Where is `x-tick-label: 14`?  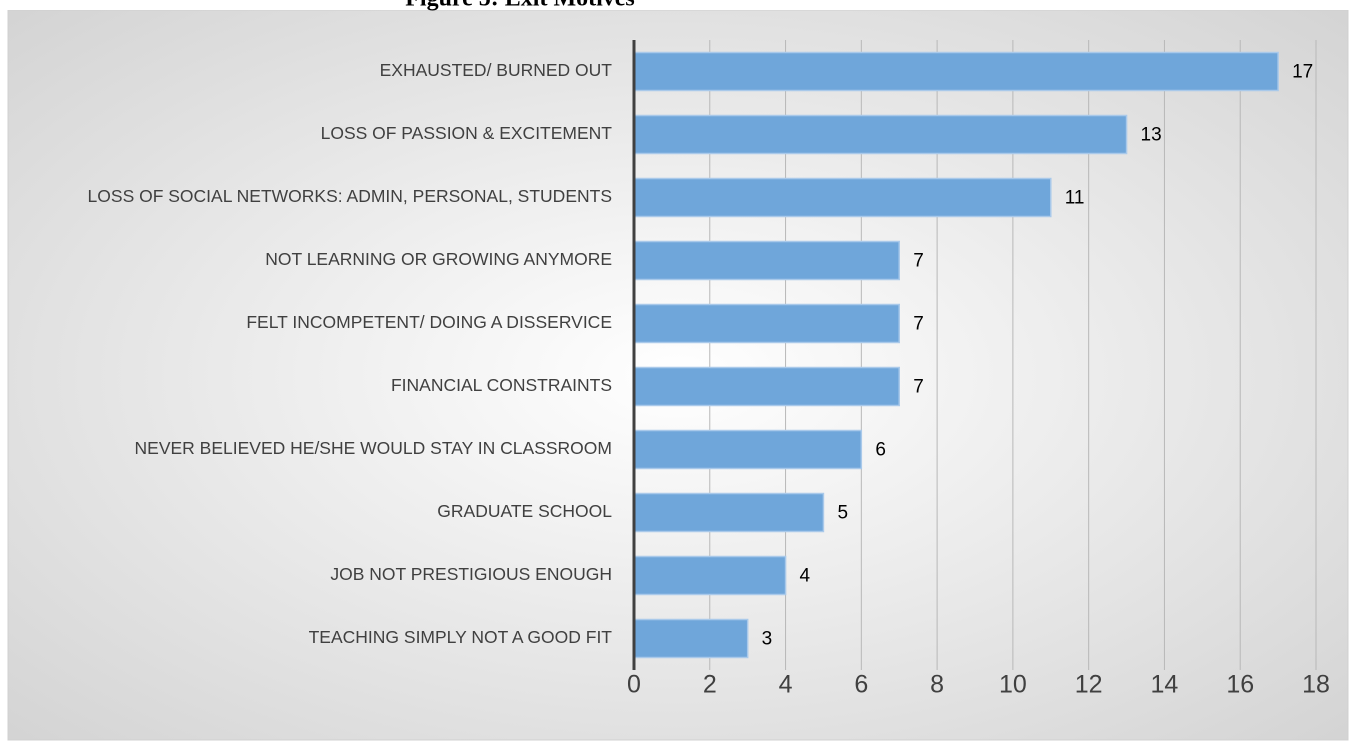 x-tick-label: 14 is located at coordinates (1165, 685).